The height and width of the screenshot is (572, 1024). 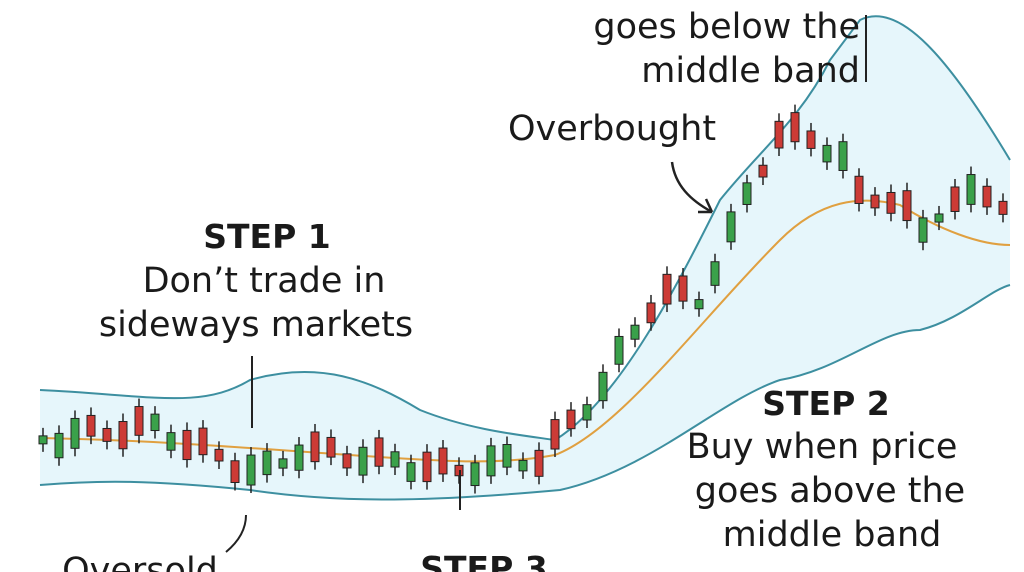 What do you see at coordinates (830, 491) in the screenshot?
I see `step-text: goes above the` at bounding box center [830, 491].